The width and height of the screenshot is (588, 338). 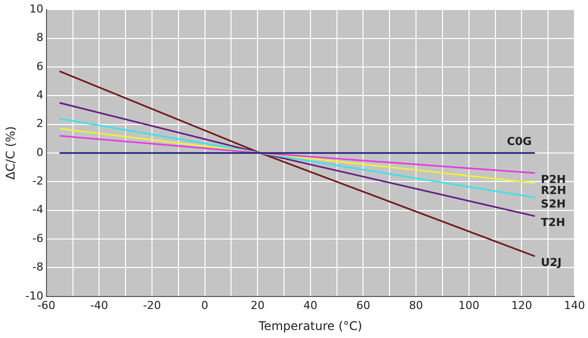 I want to click on series-label: T2H, so click(x=553, y=222).